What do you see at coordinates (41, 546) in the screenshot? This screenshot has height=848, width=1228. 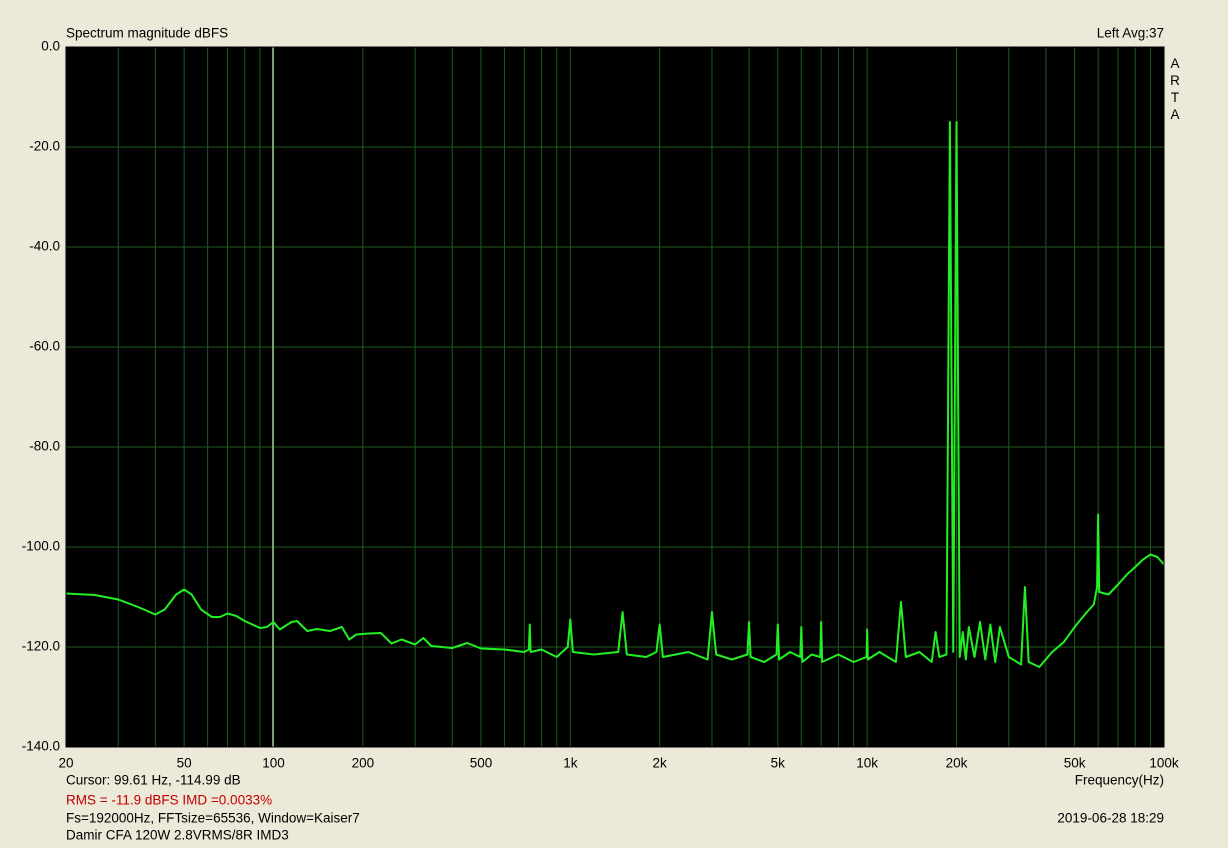 I see `y-tick-label: -100.0` at bounding box center [41, 546].